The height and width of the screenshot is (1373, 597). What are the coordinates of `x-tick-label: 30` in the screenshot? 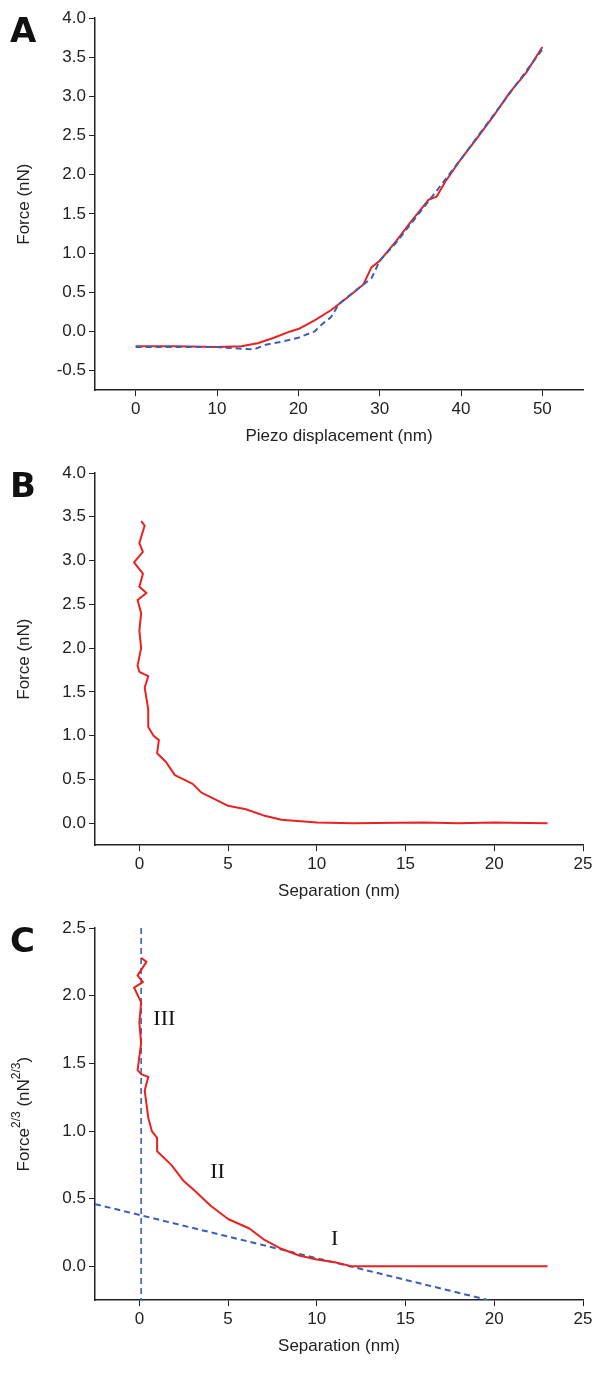 It's located at (380, 409).